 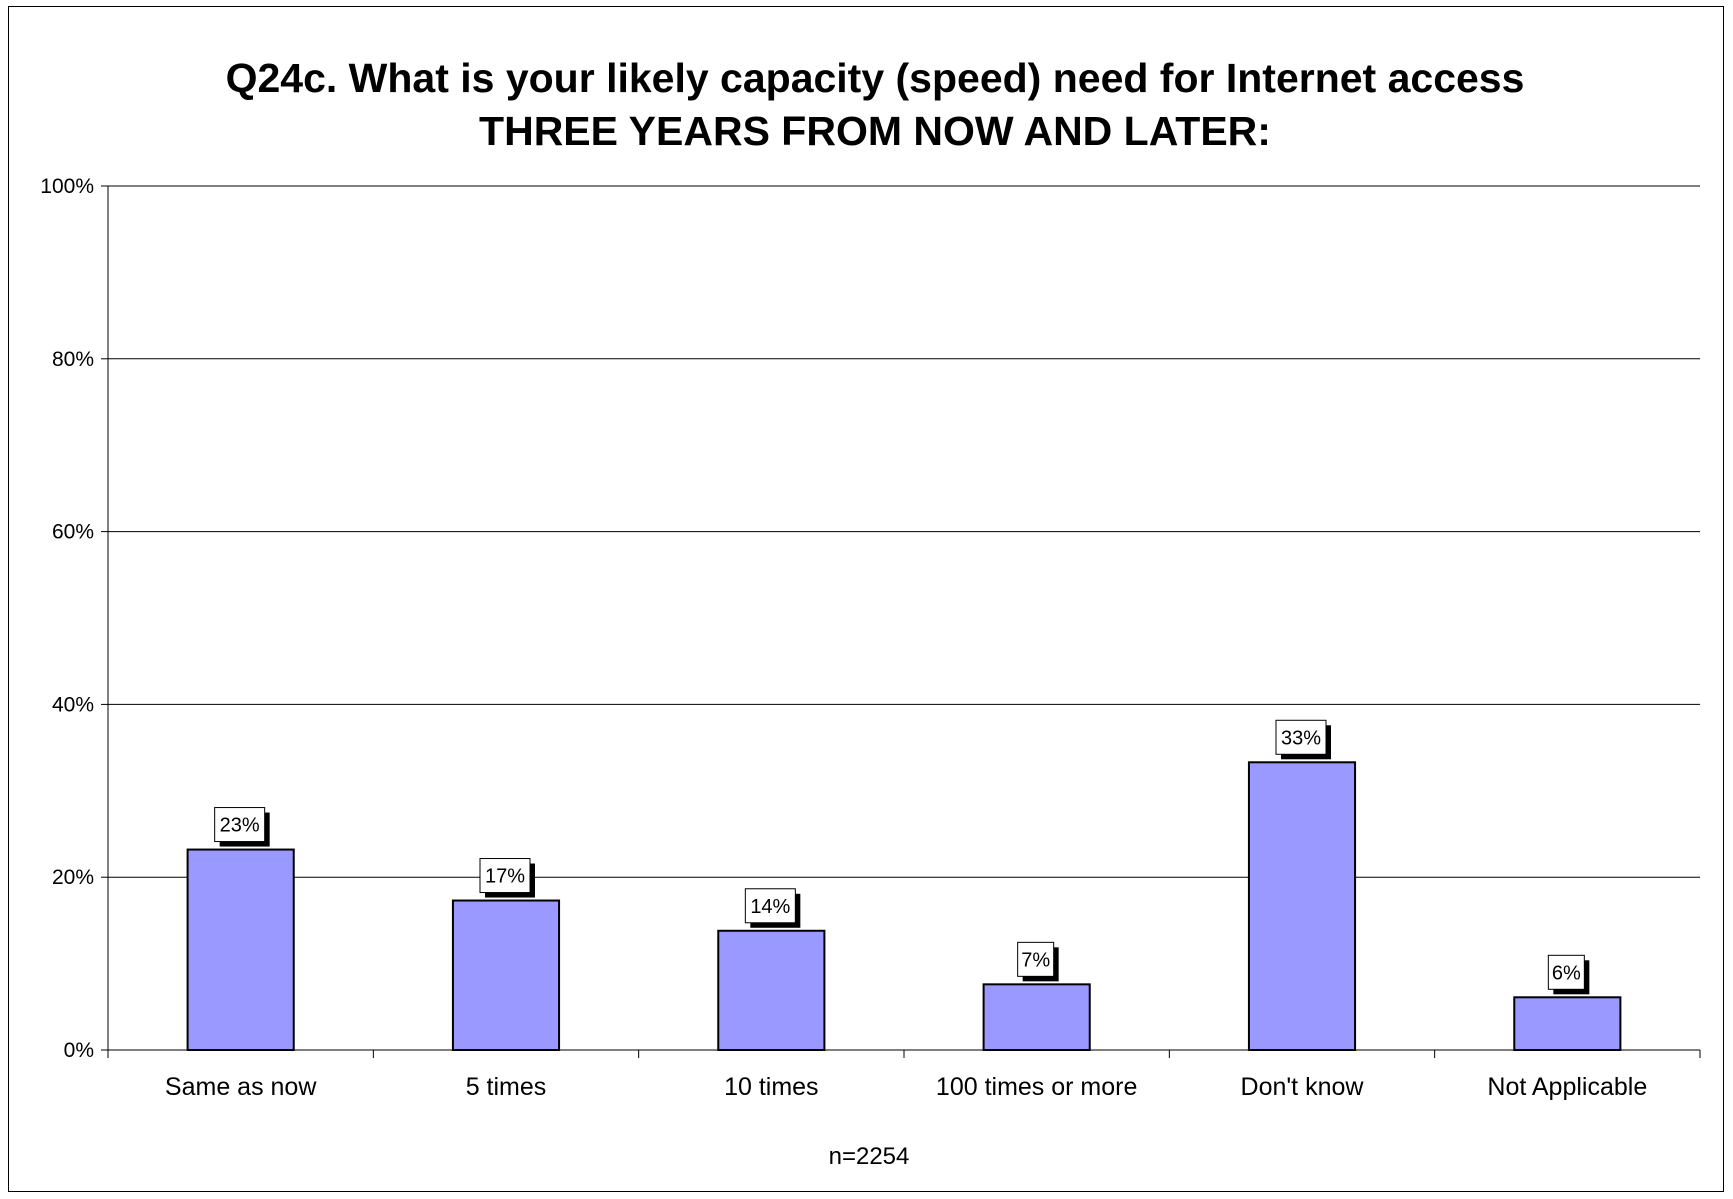 I want to click on x-tick-label: Don't know, so click(x=1303, y=1087).